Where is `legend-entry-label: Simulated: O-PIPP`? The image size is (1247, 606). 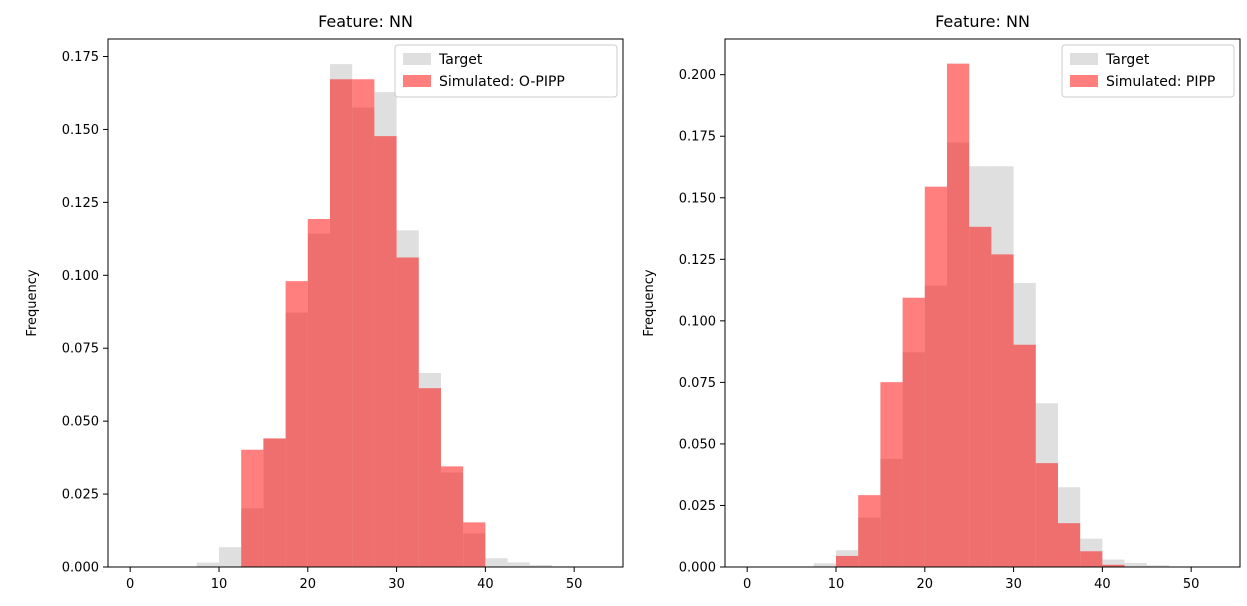
legend-entry-label: Simulated: O-PIPP is located at coordinates (502, 82).